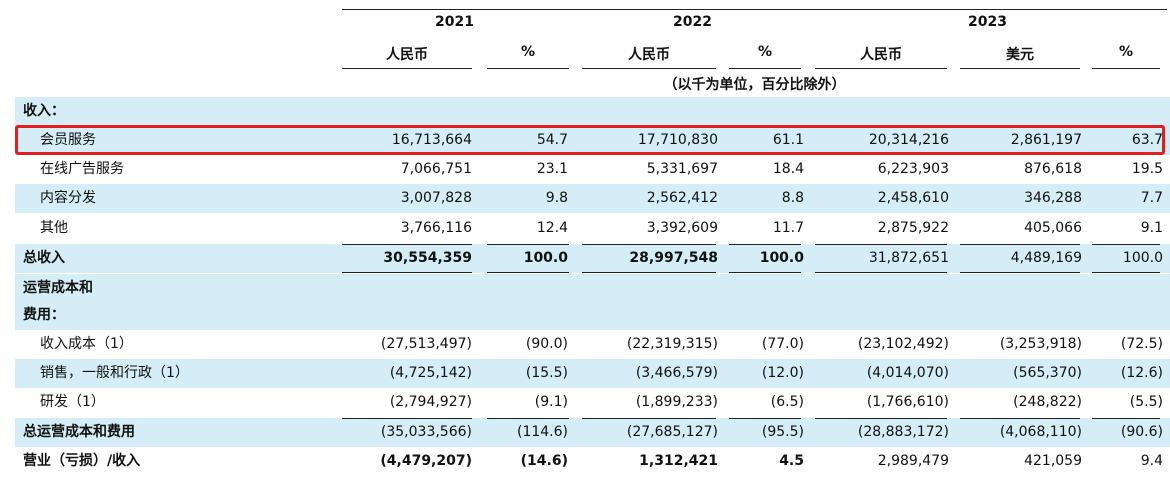 The height and width of the screenshot is (487, 1170). What do you see at coordinates (430, 402) in the screenshot?
I see `table-cell: (2,794,927)` at bounding box center [430, 402].